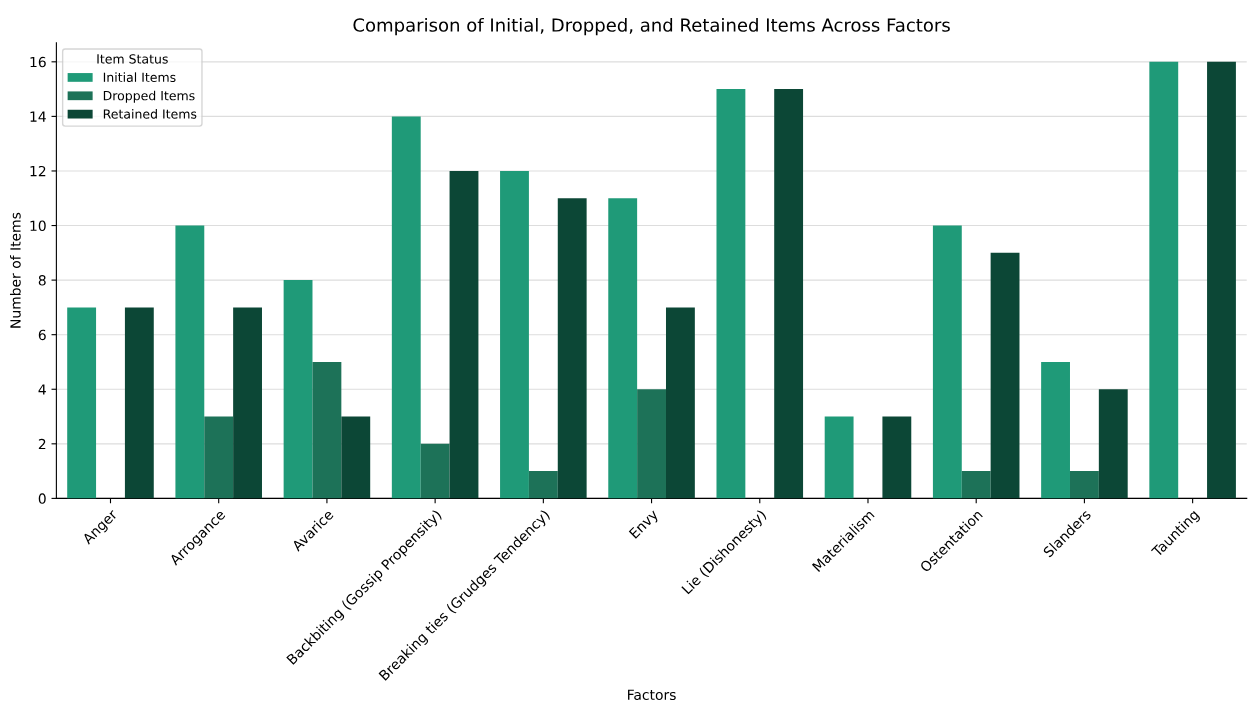 The image size is (1253, 712). I want to click on y-tick-label: 12, so click(38, 171).